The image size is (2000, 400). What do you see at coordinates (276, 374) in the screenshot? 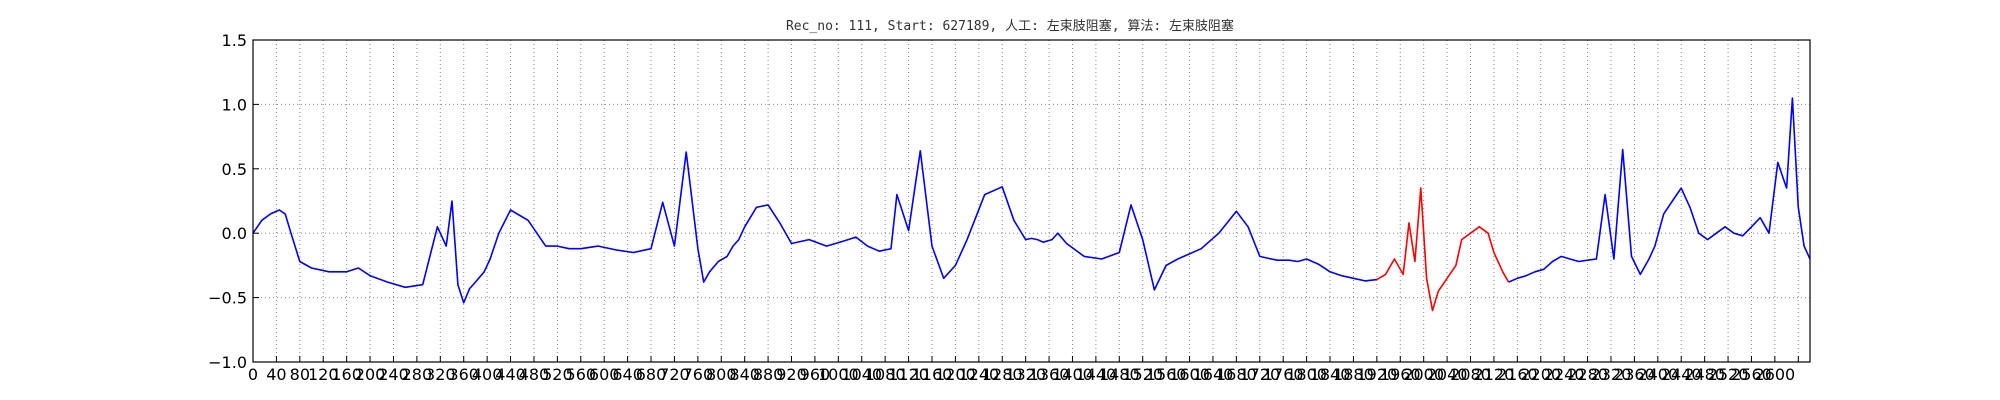
I see `x-tick-label: 40` at bounding box center [276, 374].